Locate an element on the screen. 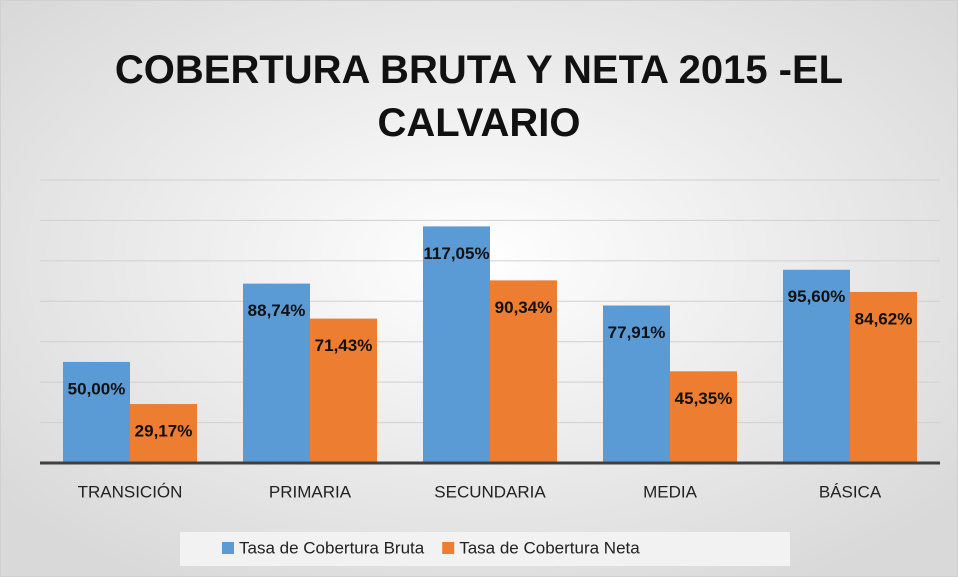 This screenshot has width=958, height=577. data-label: 45,35% is located at coordinates (704, 398).